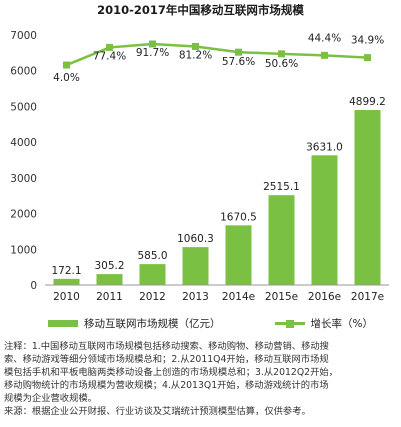 The width and height of the screenshot is (401, 427). Describe the element at coordinates (238, 297) in the screenshot. I see `x-tick-label: 2014e` at that location.